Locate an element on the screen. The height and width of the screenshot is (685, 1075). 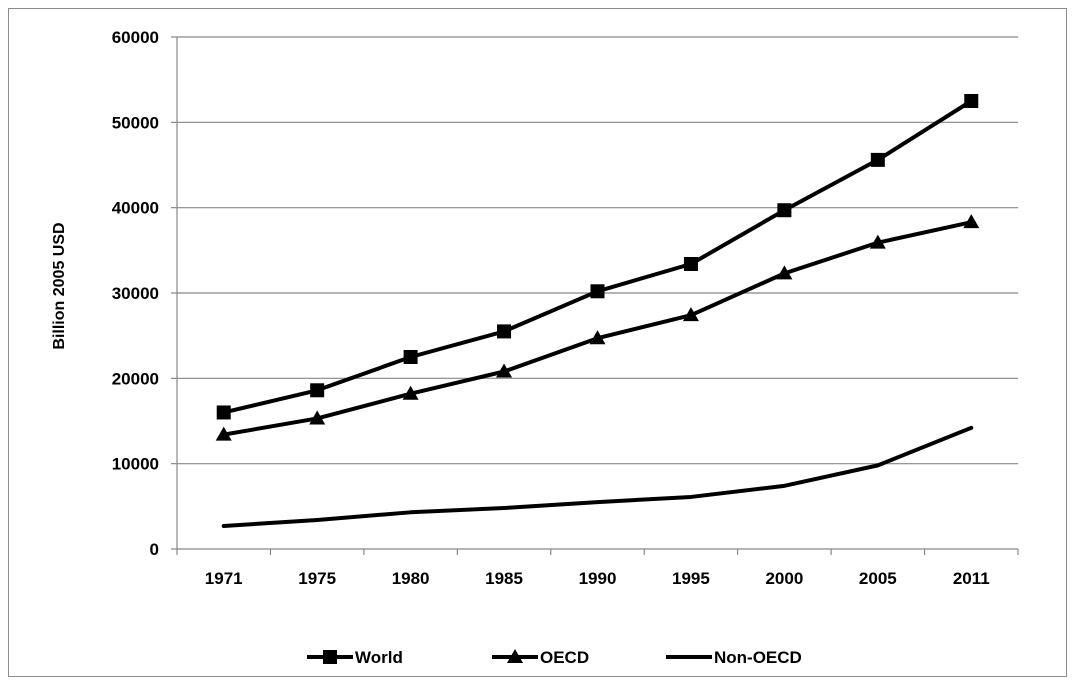
y-tick-label: 0 is located at coordinates (154, 549).